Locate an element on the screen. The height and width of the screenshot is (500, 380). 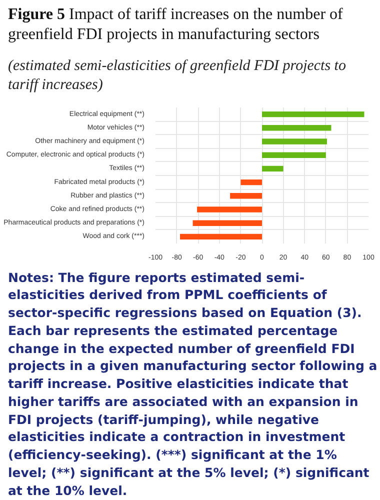
chart-title: Figure 5 Impact of tariff increases on the number of greenfield FDI projects in manufacturing sectors is located at coordinates (176, 25).